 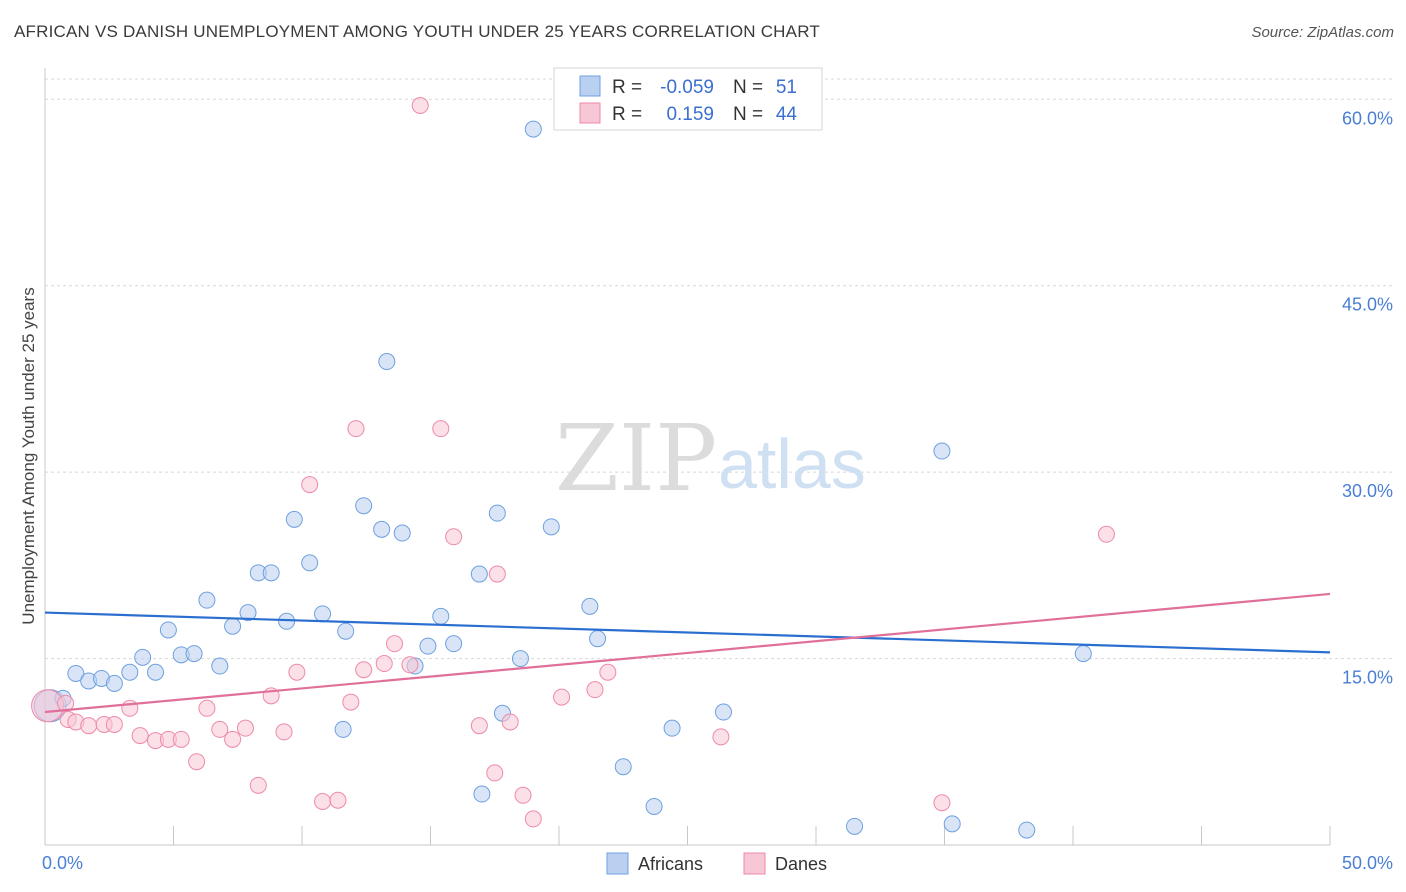 What do you see at coordinates (690, 114) in the screenshot?
I see `danes-r-value: 0.159` at bounding box center [690, 114].